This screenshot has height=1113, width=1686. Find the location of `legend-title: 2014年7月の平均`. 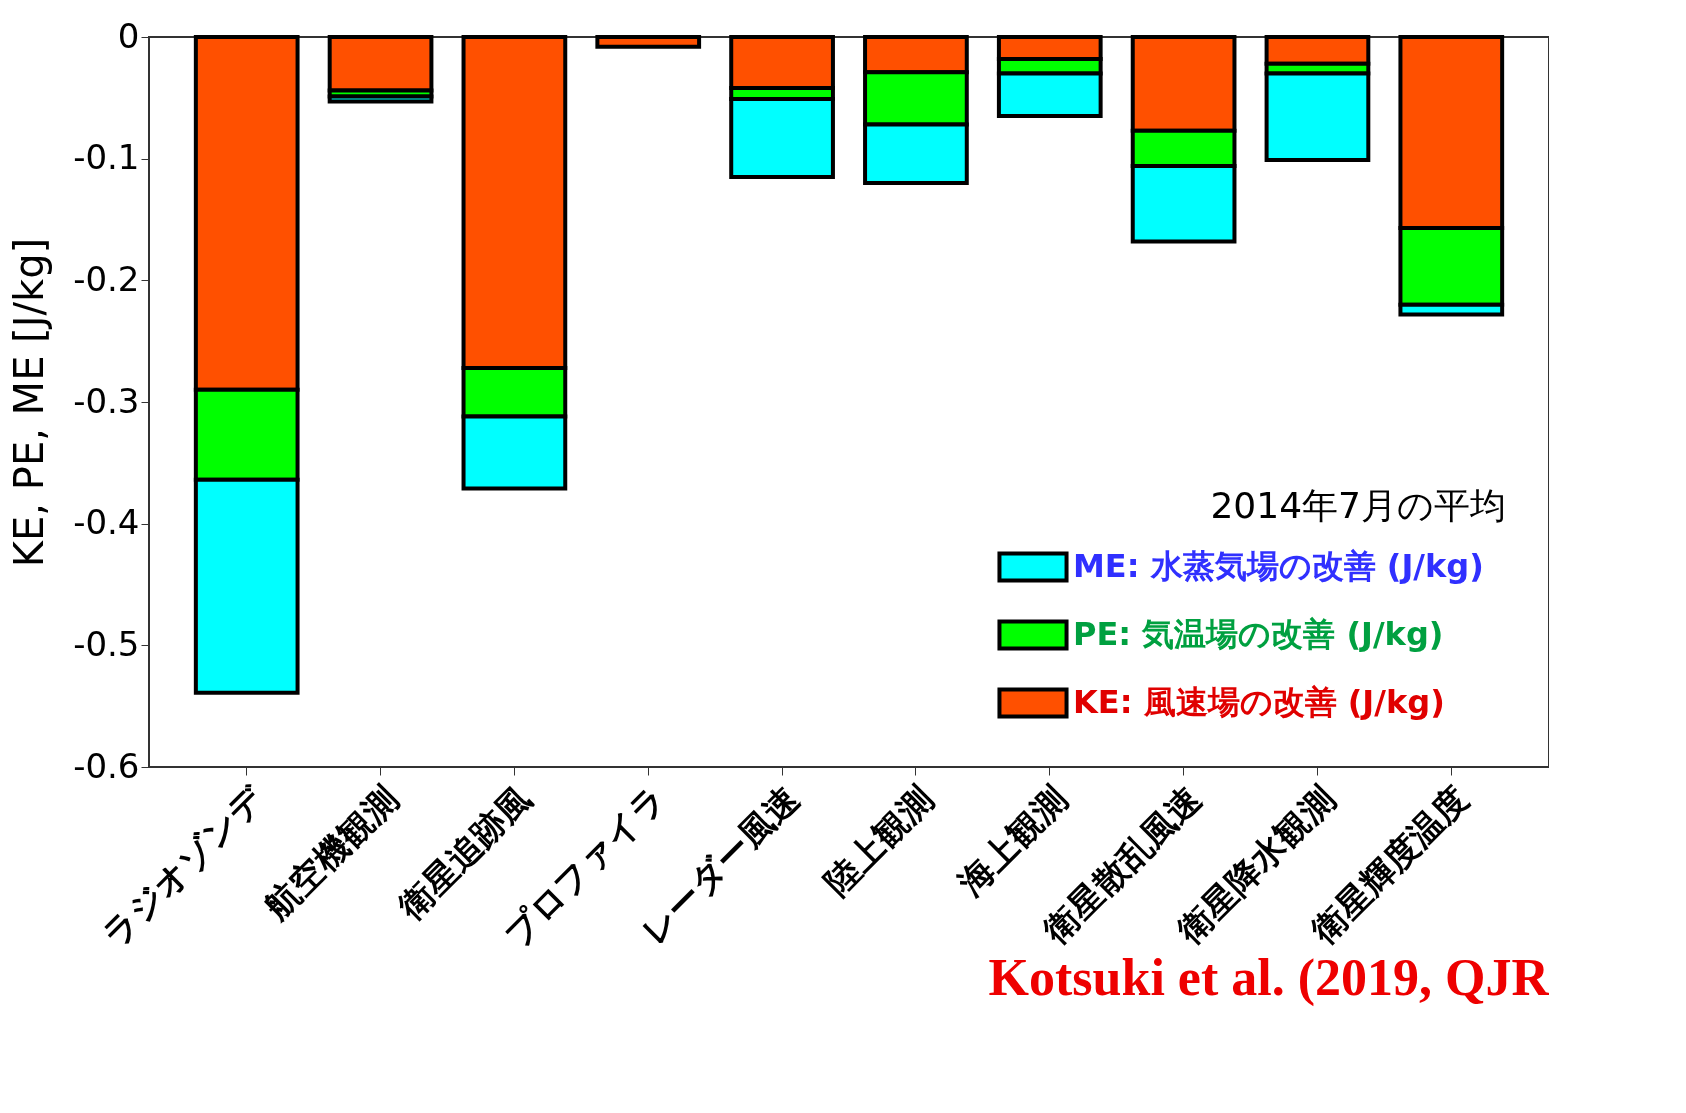

legend-title: 2014年7月の平均 is located at coordinates (1358, 505).